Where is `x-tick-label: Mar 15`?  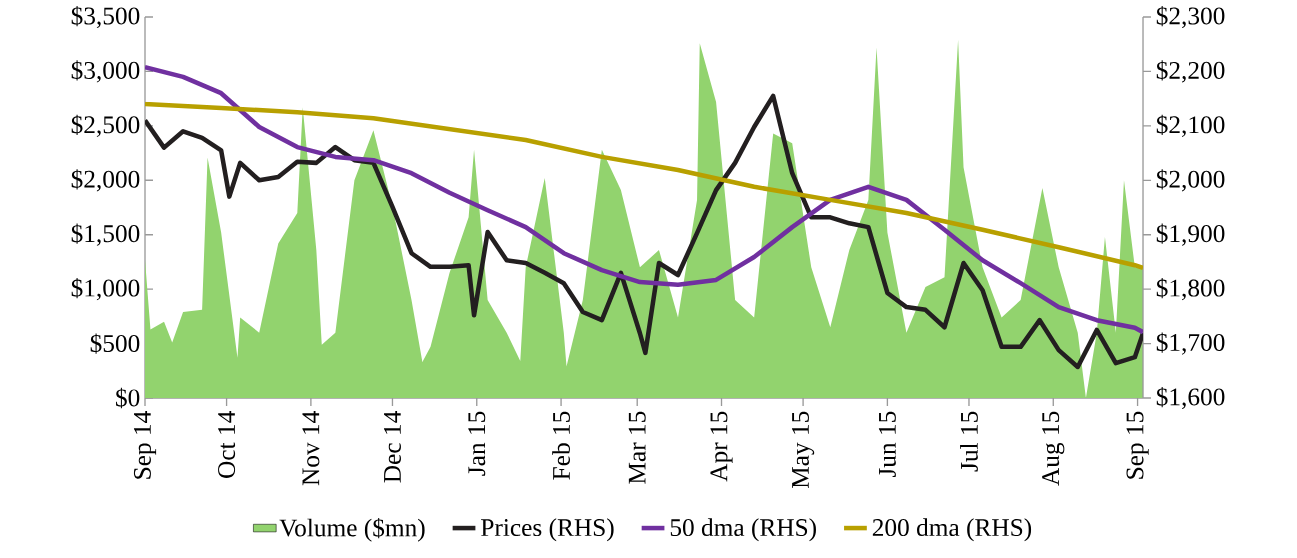 x-tick-label: Mar 15 is located at coordinates (637, 447).